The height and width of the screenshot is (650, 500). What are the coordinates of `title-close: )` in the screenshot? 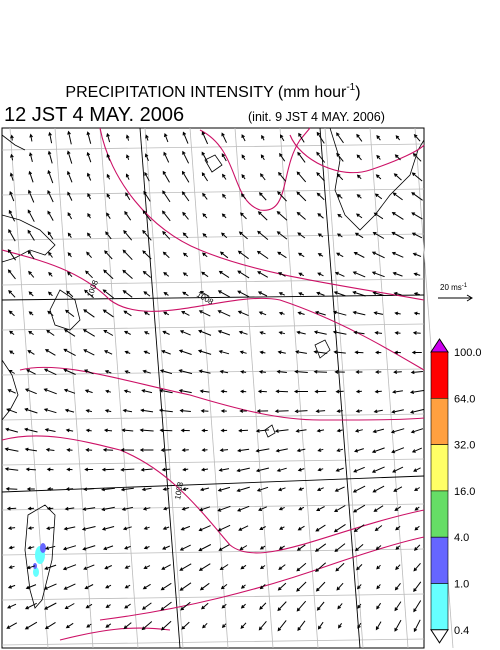 It's located at (357, 92).